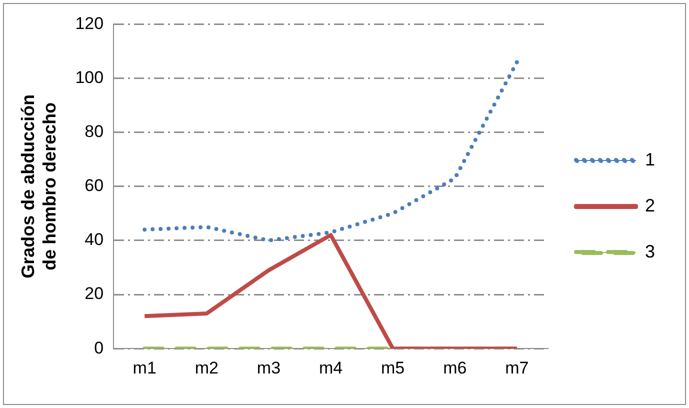  What do you see at coordinates (455, 368) in the screenshot?
I see `x-tick-label: m6` at bounding box center [455, 368].